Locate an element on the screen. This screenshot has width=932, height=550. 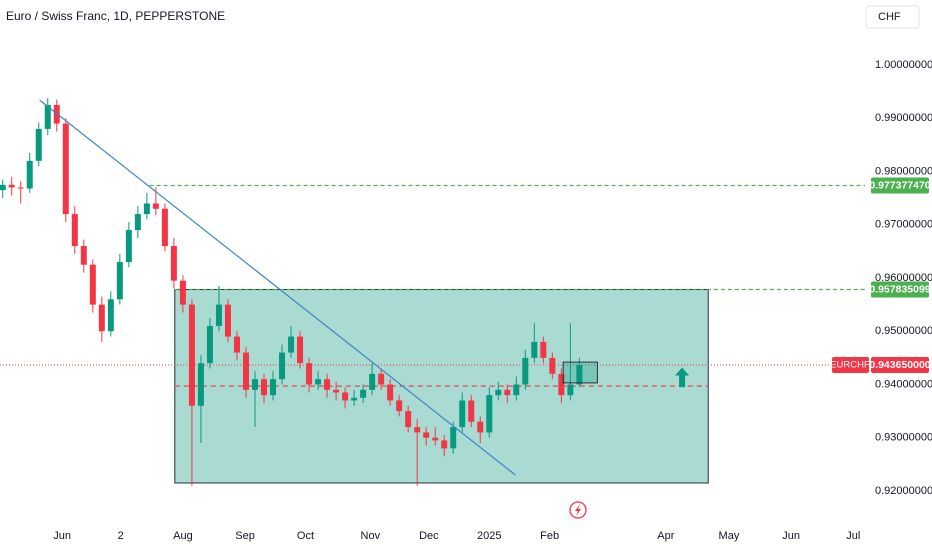
level-tag-label: 0.957835099 is located at coordinates (899, 289).